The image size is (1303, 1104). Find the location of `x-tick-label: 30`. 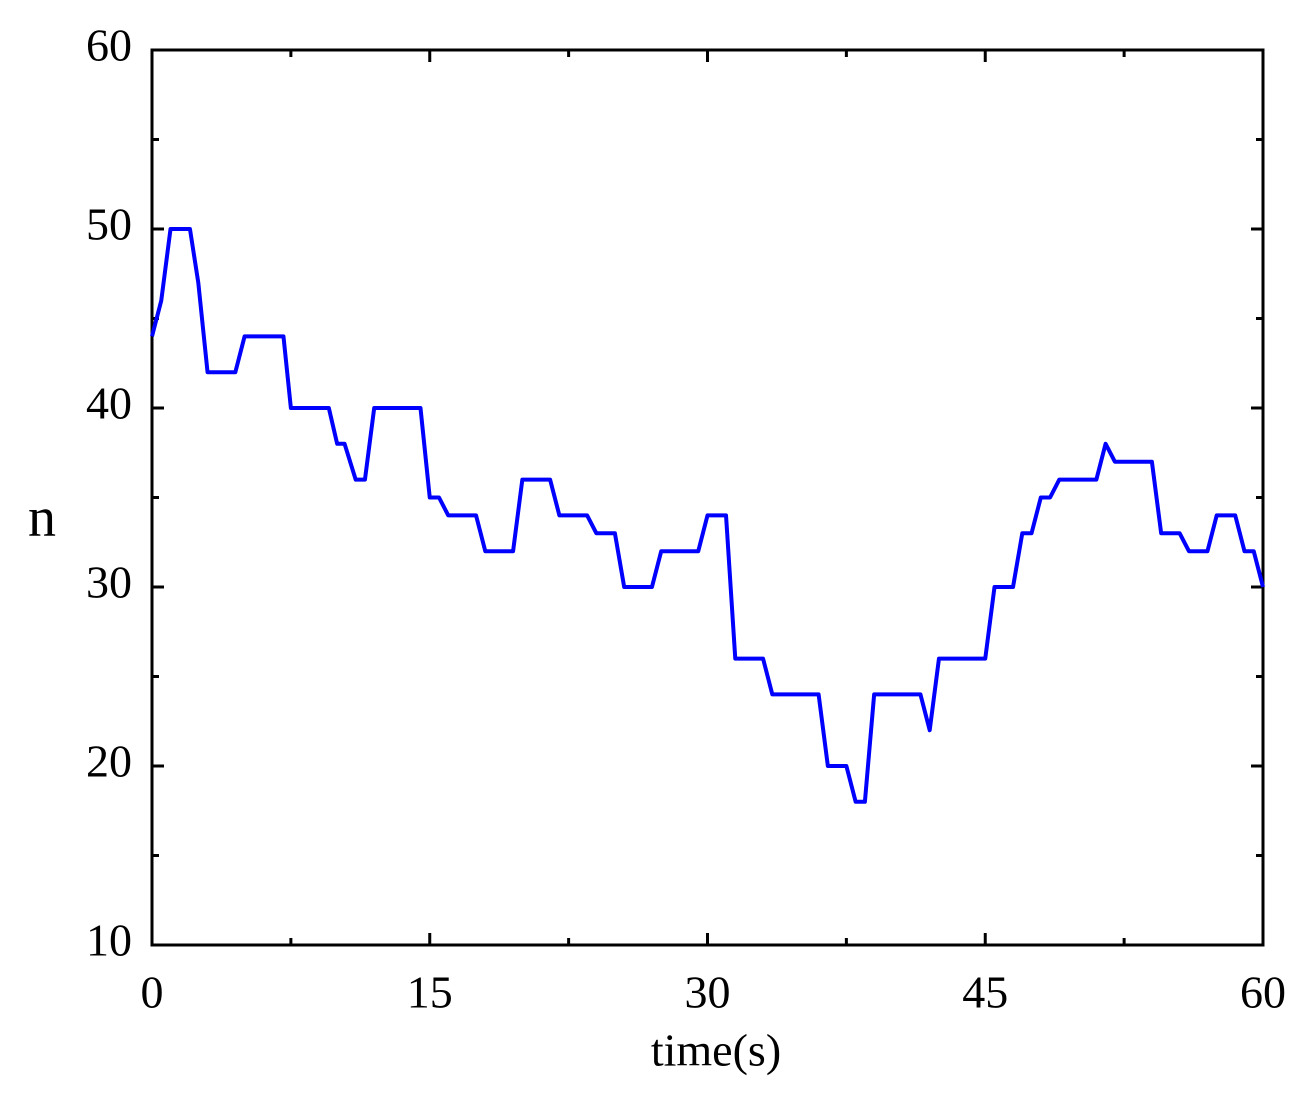

x-tick-label: 30 is located at coordinates (708, 992).